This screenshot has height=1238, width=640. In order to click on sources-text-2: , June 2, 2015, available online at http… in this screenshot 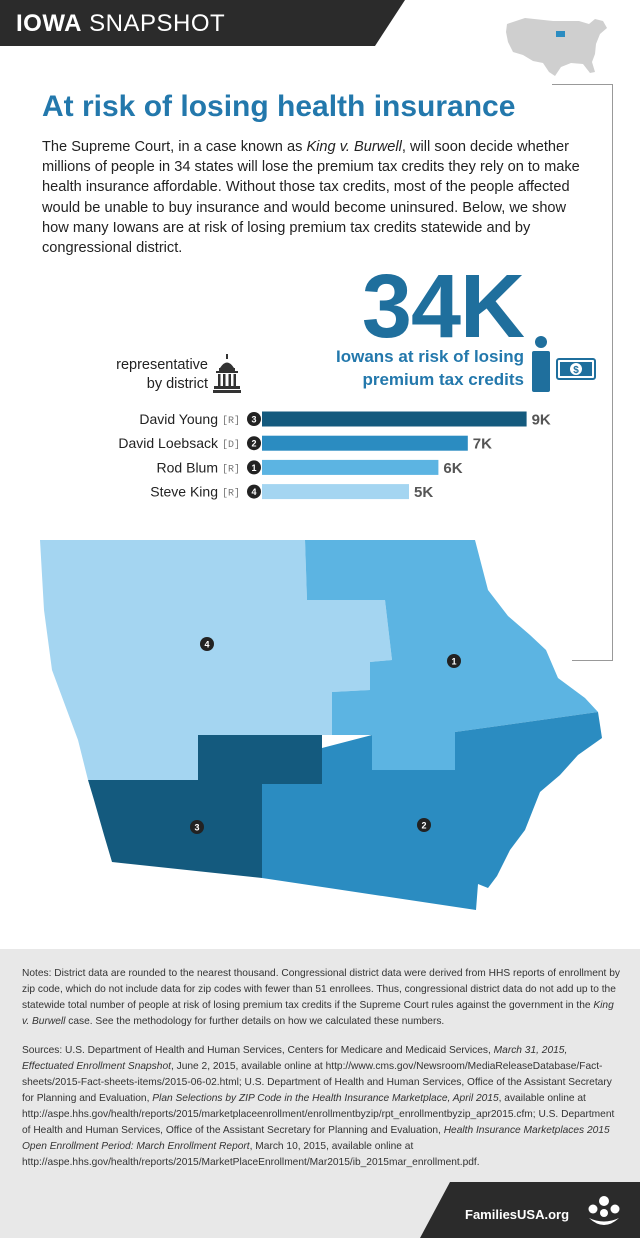, I will do `click(317, 1082)`.